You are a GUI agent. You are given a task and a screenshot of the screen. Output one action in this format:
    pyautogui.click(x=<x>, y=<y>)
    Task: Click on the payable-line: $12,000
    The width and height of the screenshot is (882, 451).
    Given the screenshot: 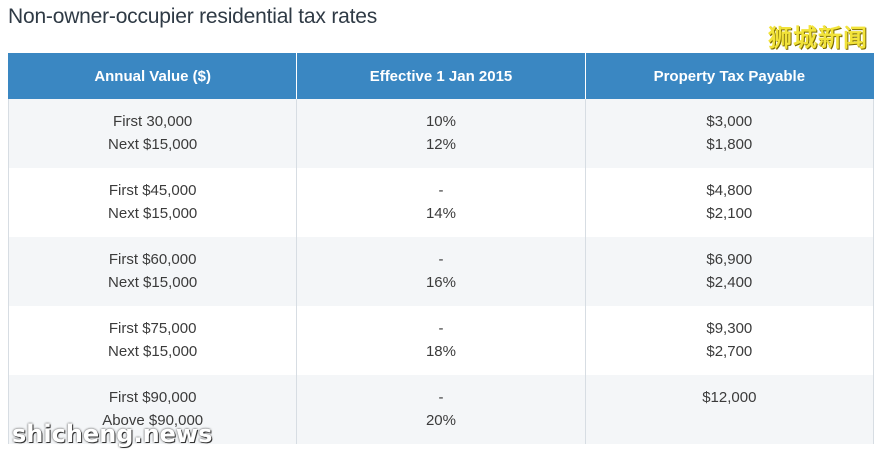 What is the action you would take?
    pyautogui.click(x=729, y=397)
    